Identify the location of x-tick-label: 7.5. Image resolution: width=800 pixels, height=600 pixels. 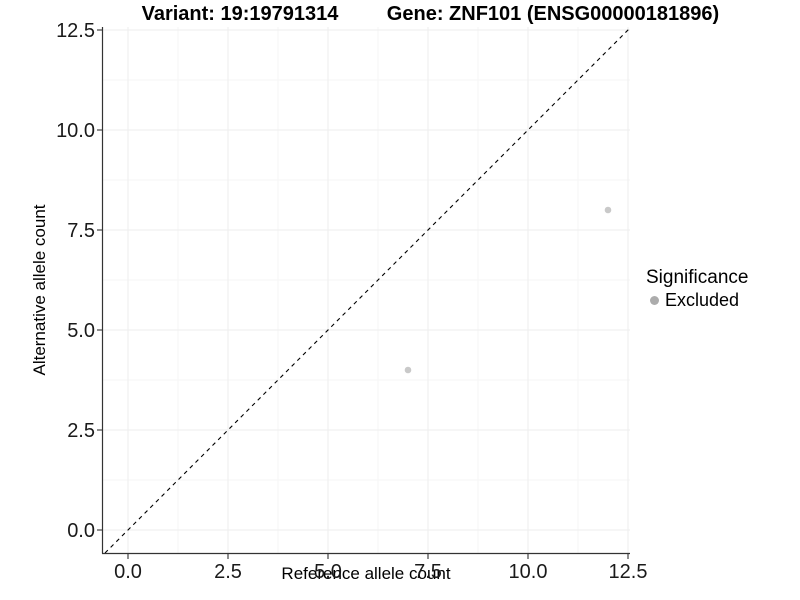
(428, 572).